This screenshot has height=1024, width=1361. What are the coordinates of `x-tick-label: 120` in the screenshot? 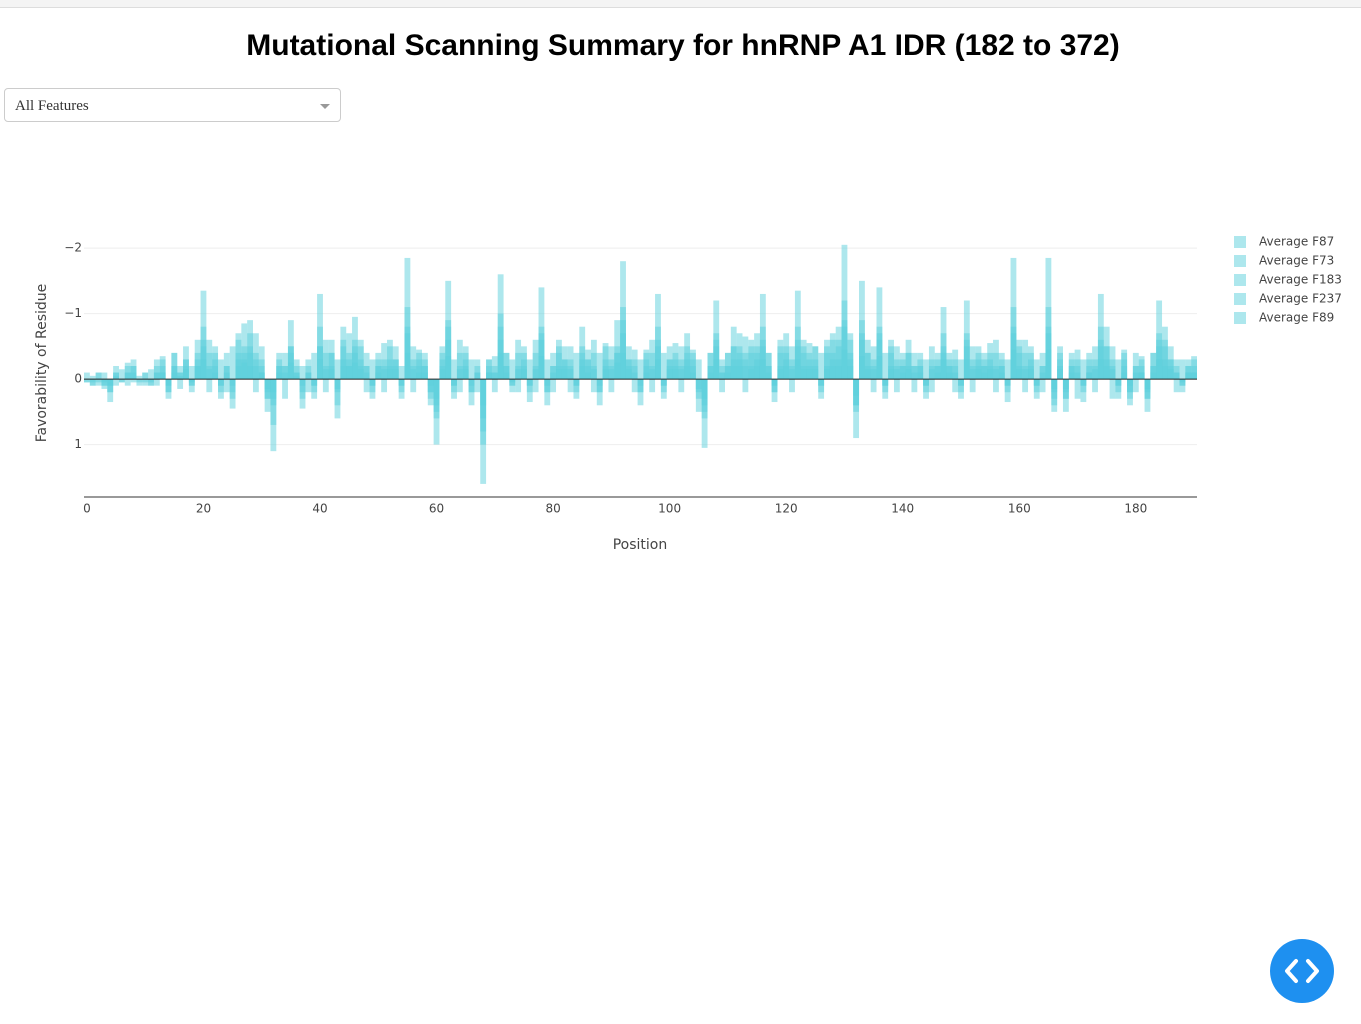 It's located at (786, 509).